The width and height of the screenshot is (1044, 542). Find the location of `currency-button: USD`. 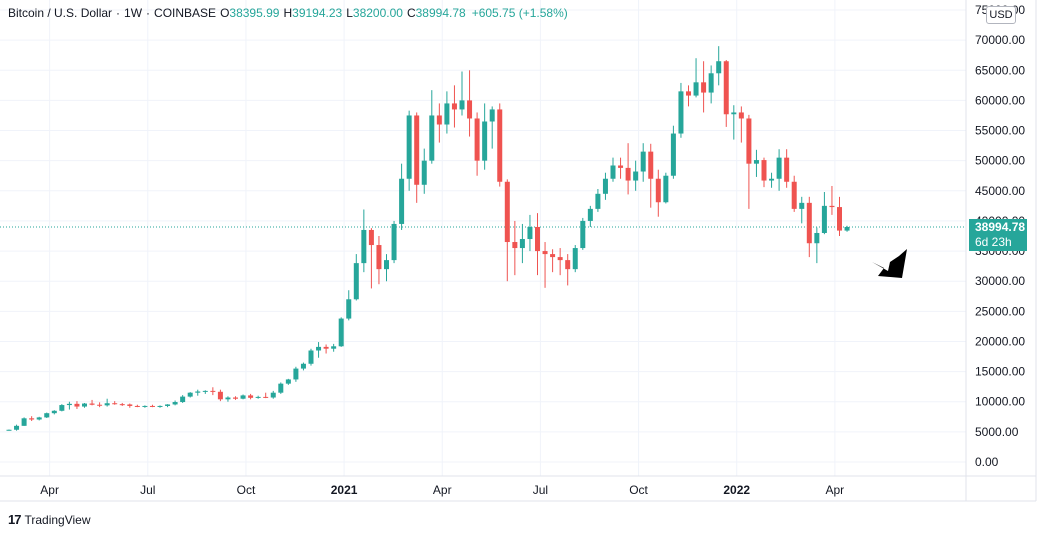

currency-button: USD is located at coordinates (1001, 15).